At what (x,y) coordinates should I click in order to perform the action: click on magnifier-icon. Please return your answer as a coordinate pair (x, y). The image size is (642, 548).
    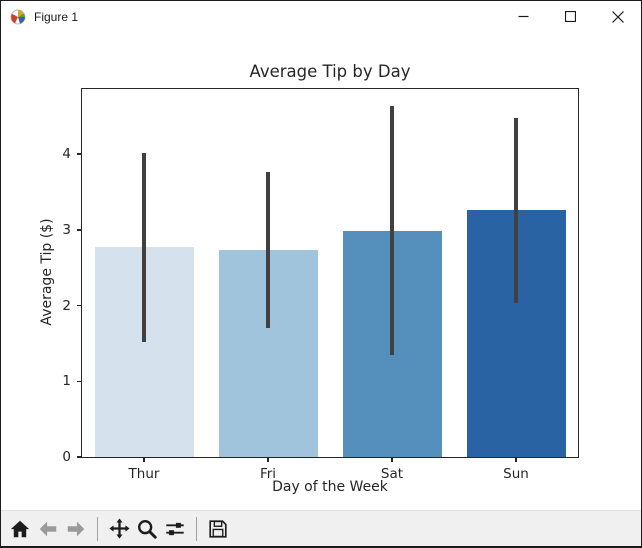
    Looking at the image, I should click on (147, 529).